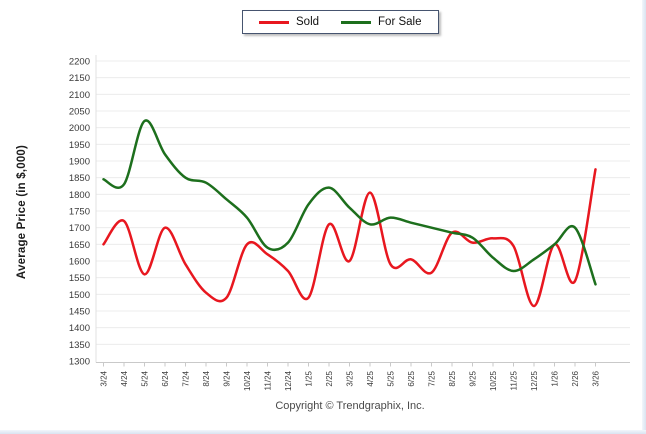 This screenshot has width=646, height=434. What do you see at coordinates (79, 362) in the screenshot?
I see `y-tick-label: 1300` at bounding box center [79, 362].